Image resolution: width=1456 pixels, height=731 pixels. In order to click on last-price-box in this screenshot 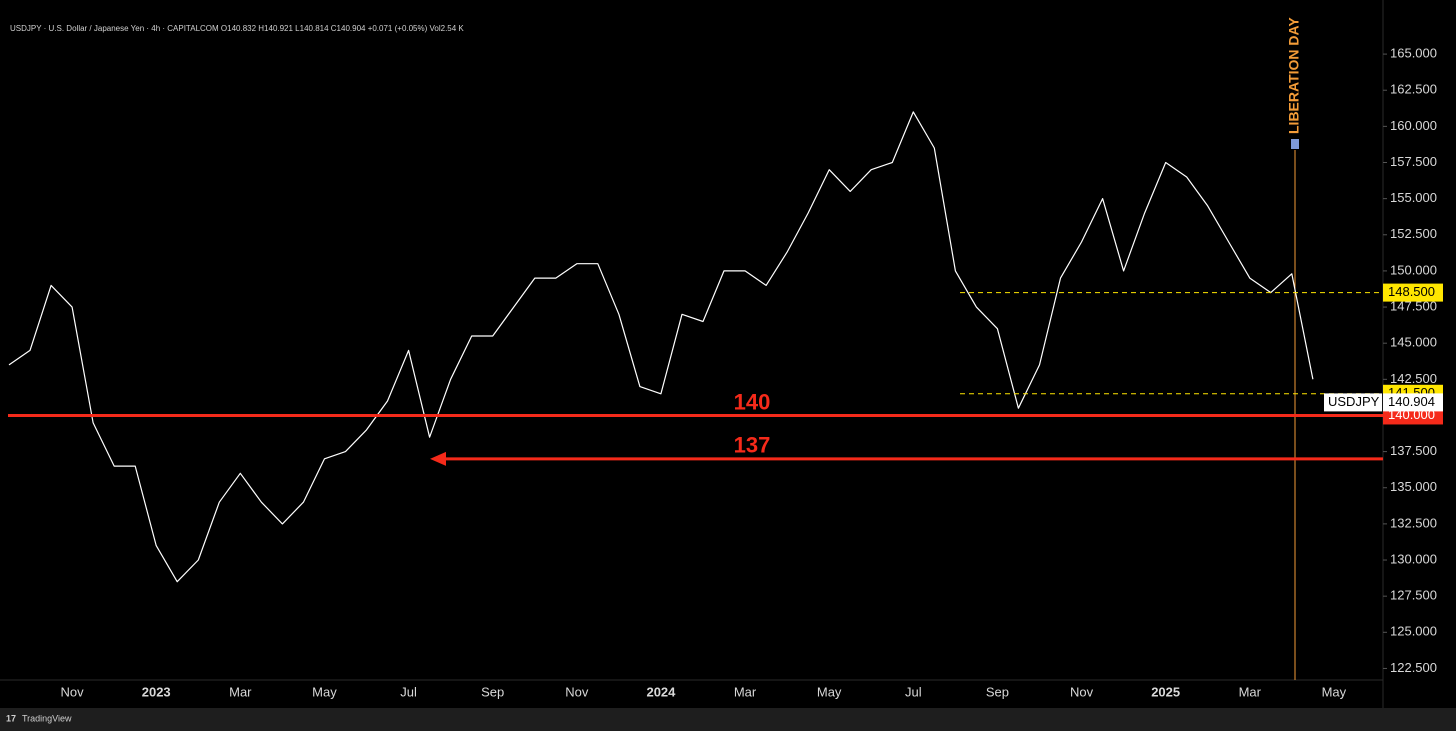, I will do `click(1413, 402)`.